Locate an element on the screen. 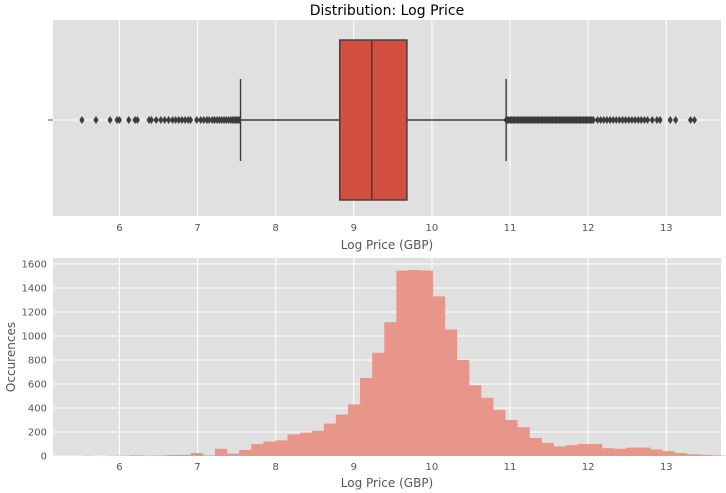 This screenshot has width=726, height=493. histogram-x-tick-label: 9 is located at coordinates (354, 467).